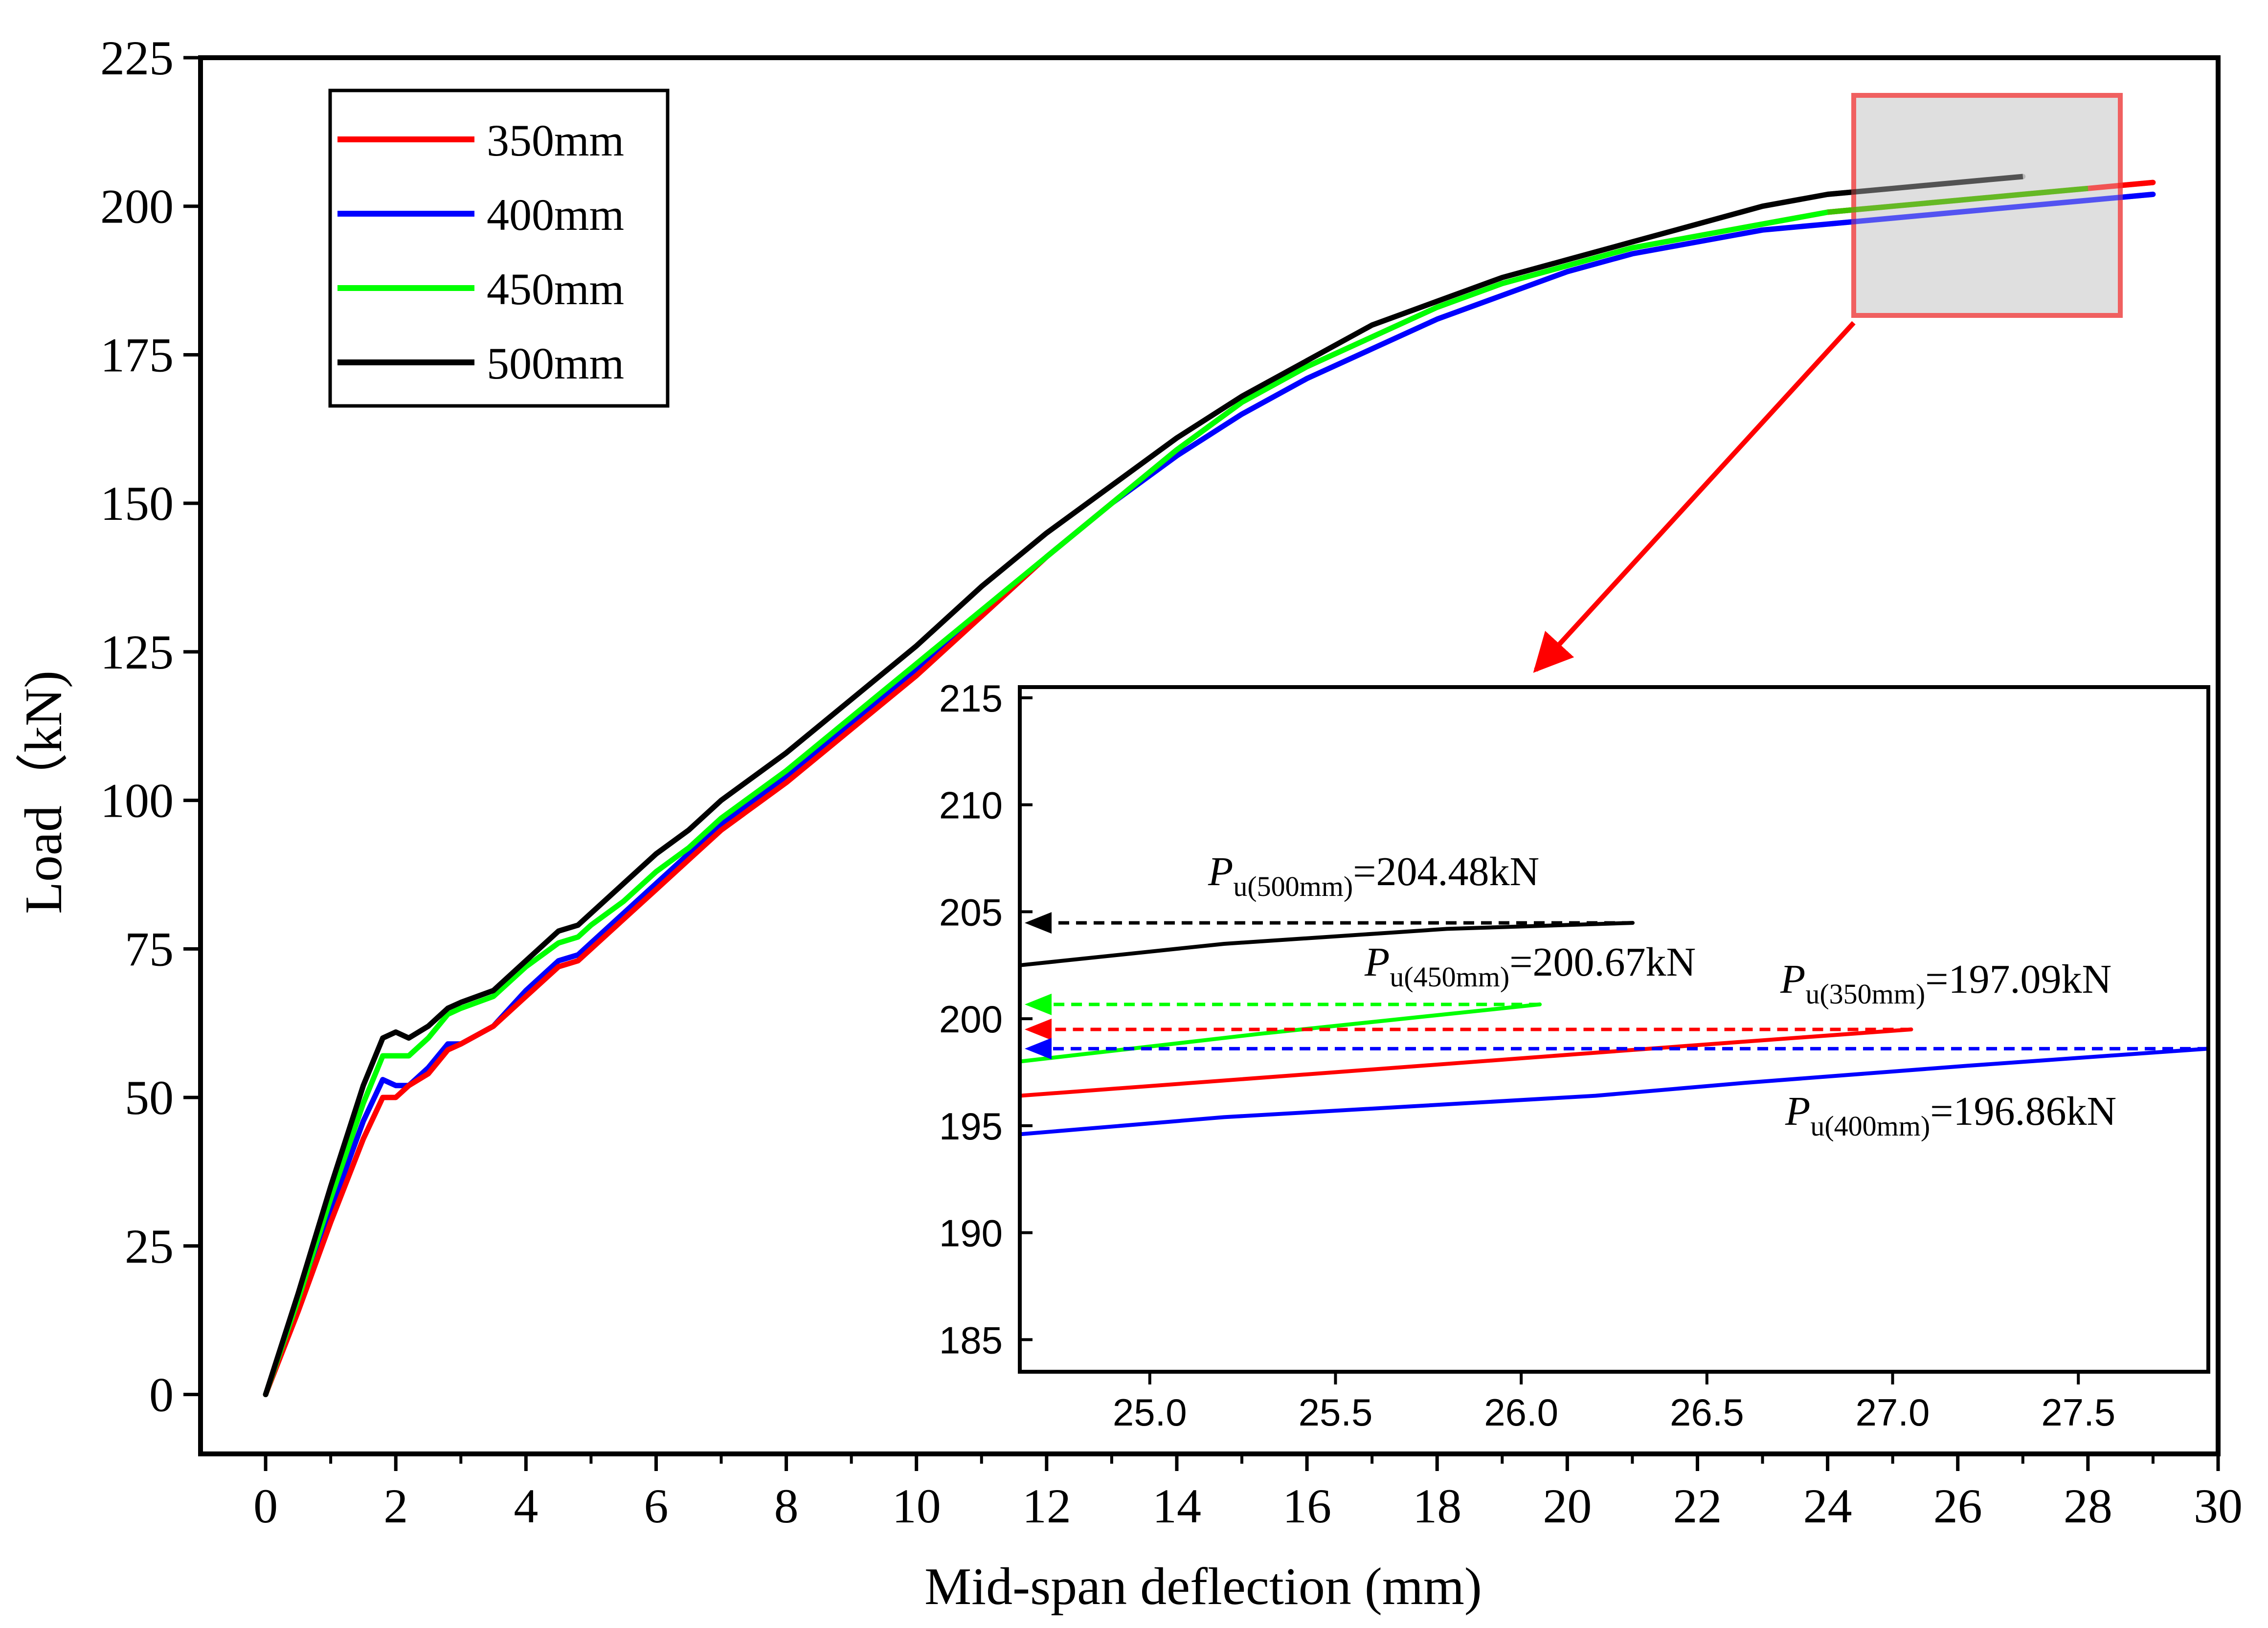  I want to click on inset-y-tick-label: 205, so click(971, 913).